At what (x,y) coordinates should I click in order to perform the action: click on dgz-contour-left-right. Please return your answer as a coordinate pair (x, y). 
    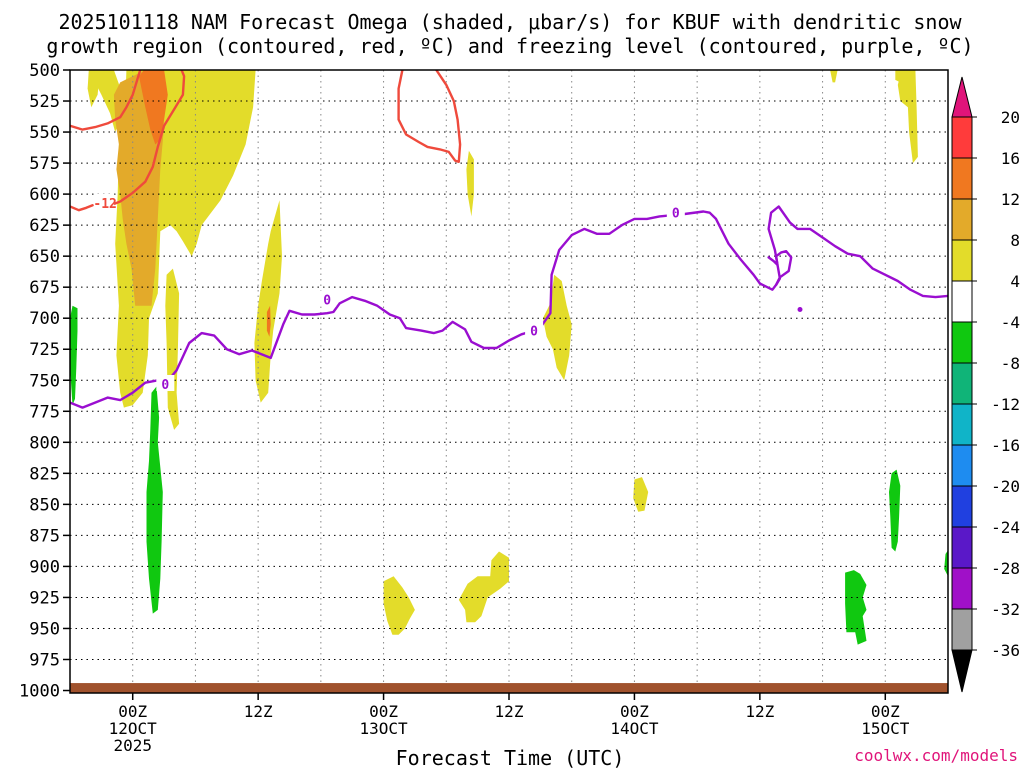
    Looking at the image, I should click on (146, 139).